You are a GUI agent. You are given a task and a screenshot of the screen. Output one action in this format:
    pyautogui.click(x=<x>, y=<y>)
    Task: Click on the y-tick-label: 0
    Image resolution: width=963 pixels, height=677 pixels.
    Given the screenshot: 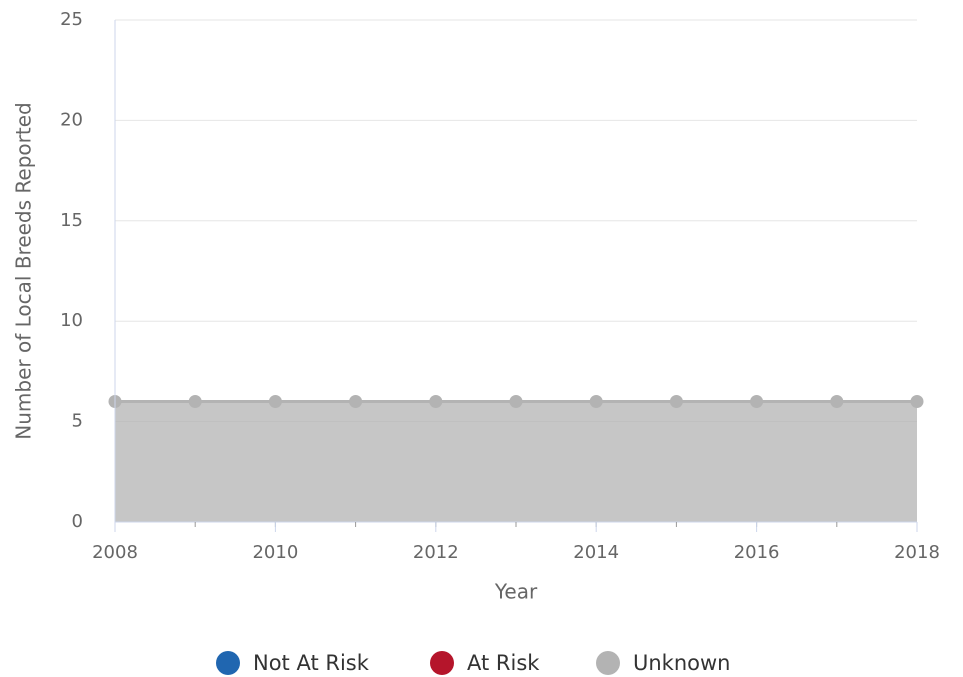 What is the action you would take?
    pyautogui.click(x=77, y=521)
    